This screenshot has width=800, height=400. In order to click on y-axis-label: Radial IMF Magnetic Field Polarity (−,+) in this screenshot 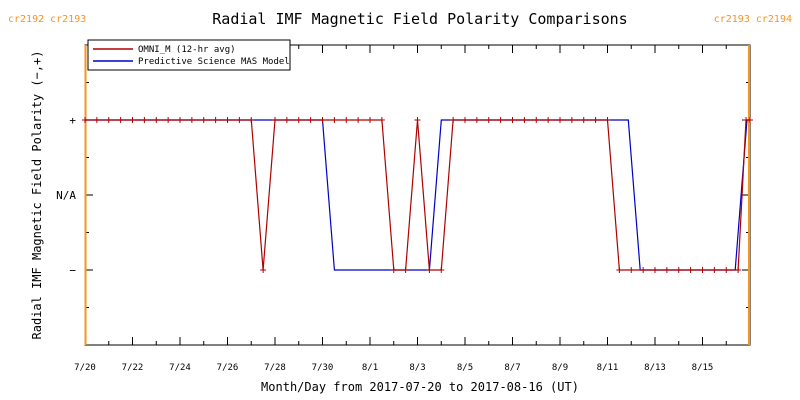, I will do `click(37, 195)`.